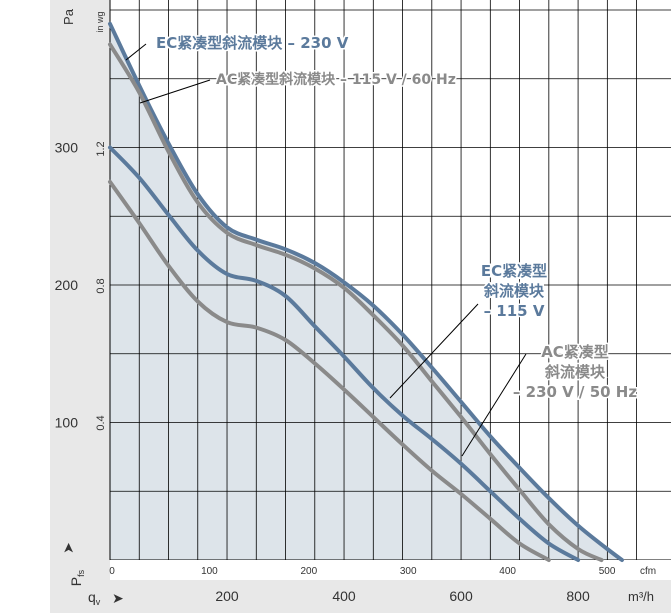  I want to click on annotation-label: AC紧凑型斜流模块 – 230 V / 50 Hz, so click(575, 372).